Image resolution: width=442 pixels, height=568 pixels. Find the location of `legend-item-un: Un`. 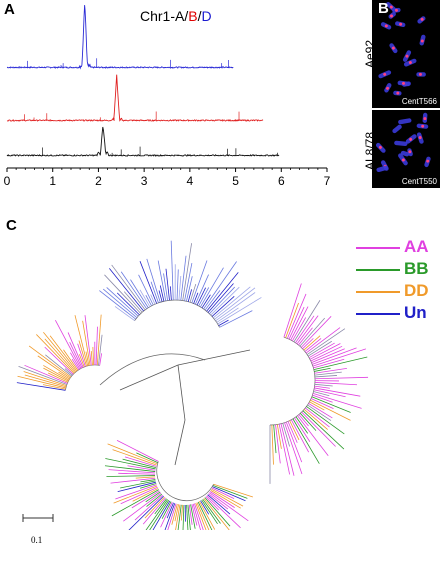

legend-item-un: Un is located at coordinates (399, 314).